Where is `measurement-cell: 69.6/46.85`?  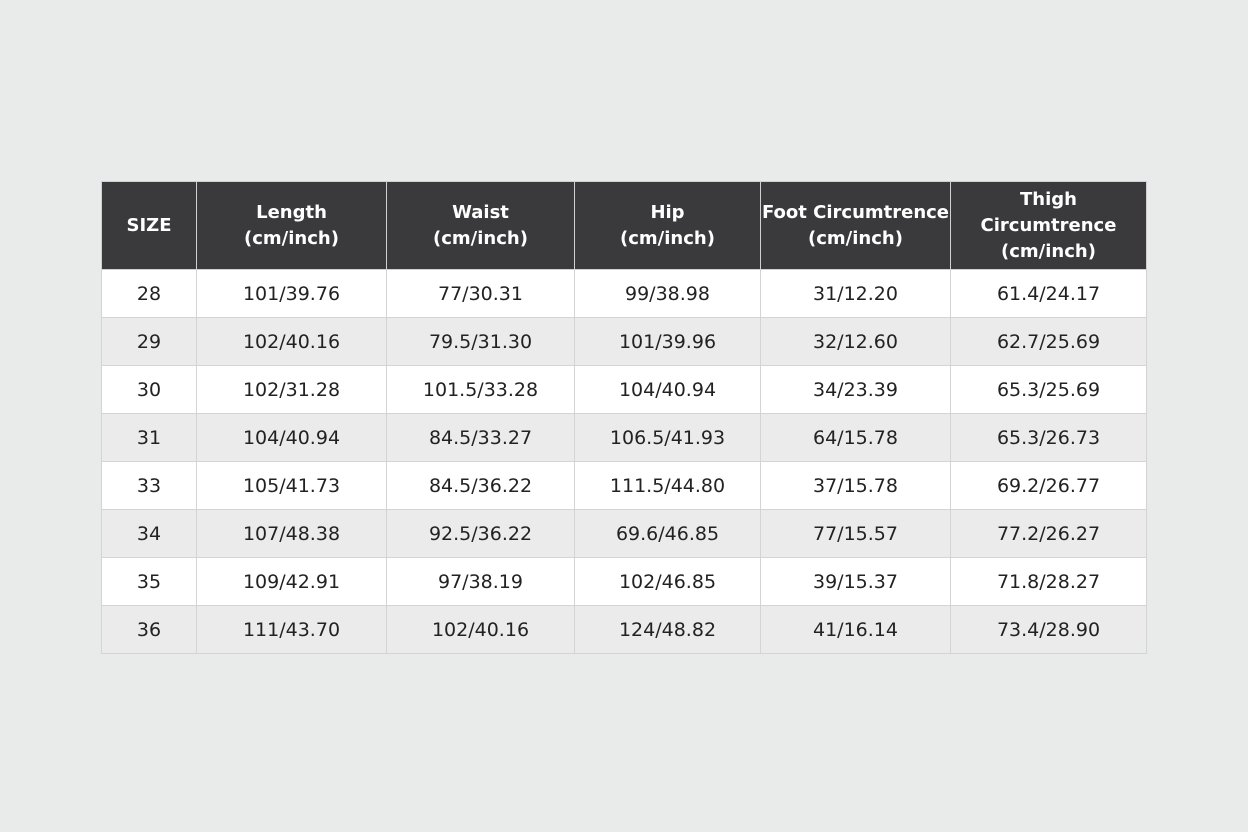 measurement-cell: 69.6/46.85 is located at coordinates (667, 533).